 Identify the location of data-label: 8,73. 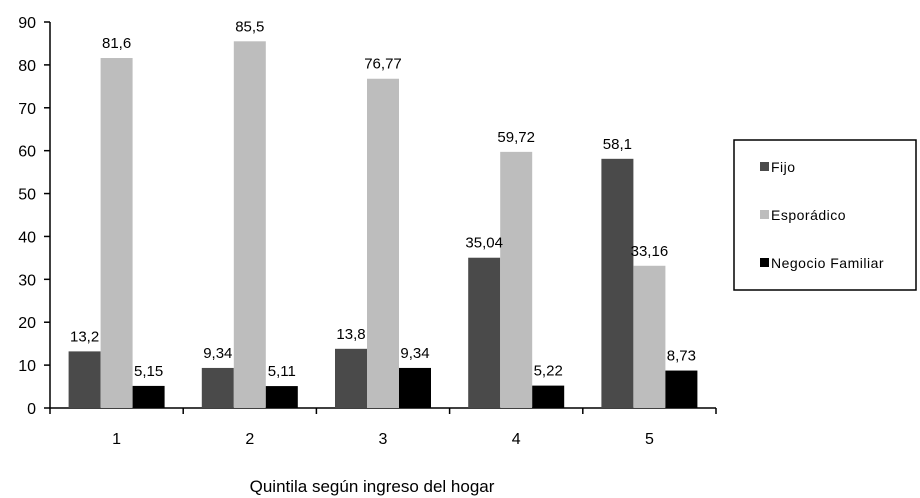
(681, 356).